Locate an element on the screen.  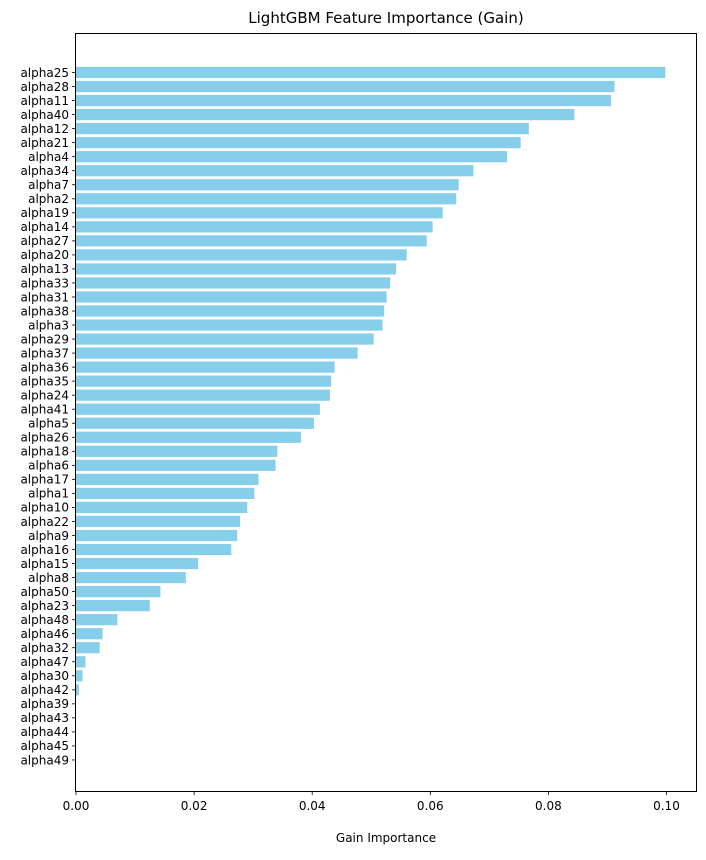
bar-alpha38 is located at coordinates (230, 311).